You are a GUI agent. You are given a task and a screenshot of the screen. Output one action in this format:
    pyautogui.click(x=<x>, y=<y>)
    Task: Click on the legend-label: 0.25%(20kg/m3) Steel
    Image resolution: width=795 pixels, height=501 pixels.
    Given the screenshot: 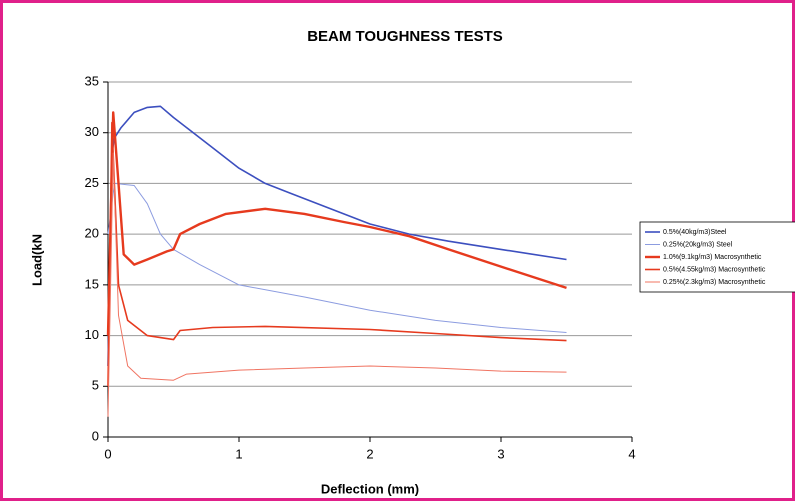 What is the action you would take?
    pyautogui.click(x=698, y=244)
    